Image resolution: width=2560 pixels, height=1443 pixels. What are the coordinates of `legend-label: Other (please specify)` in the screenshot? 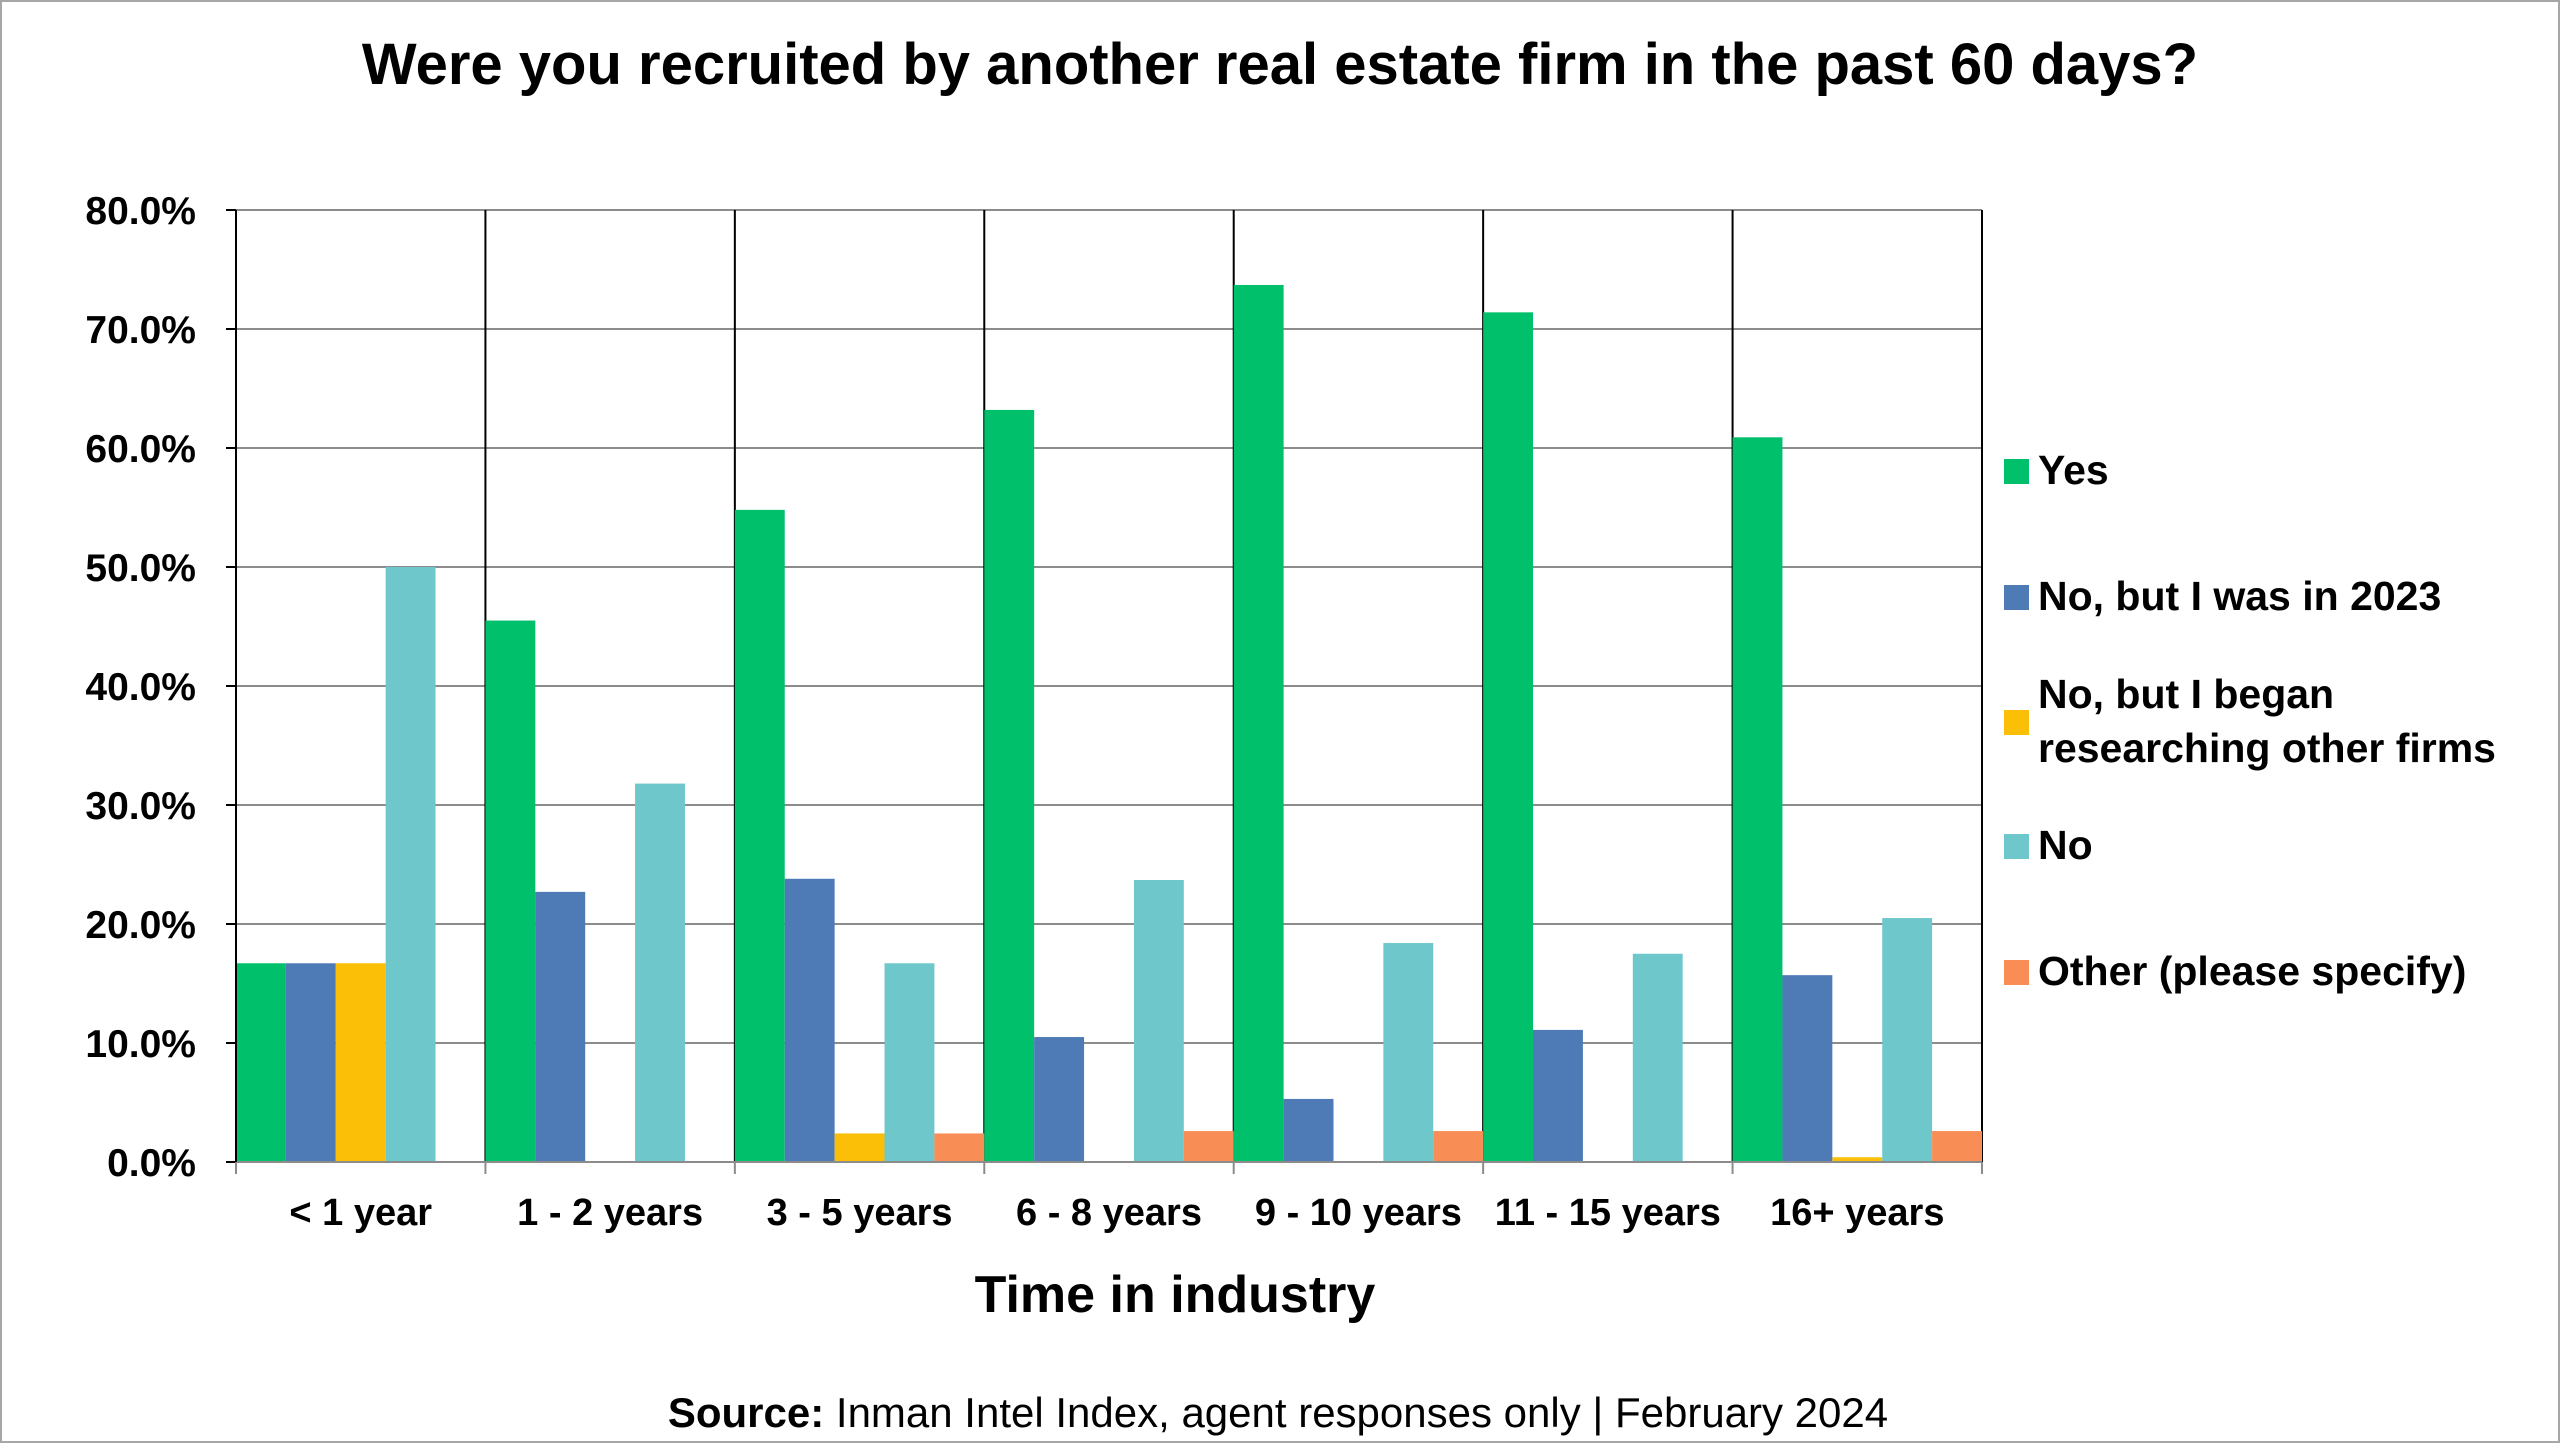 It's located at (2252, 971).